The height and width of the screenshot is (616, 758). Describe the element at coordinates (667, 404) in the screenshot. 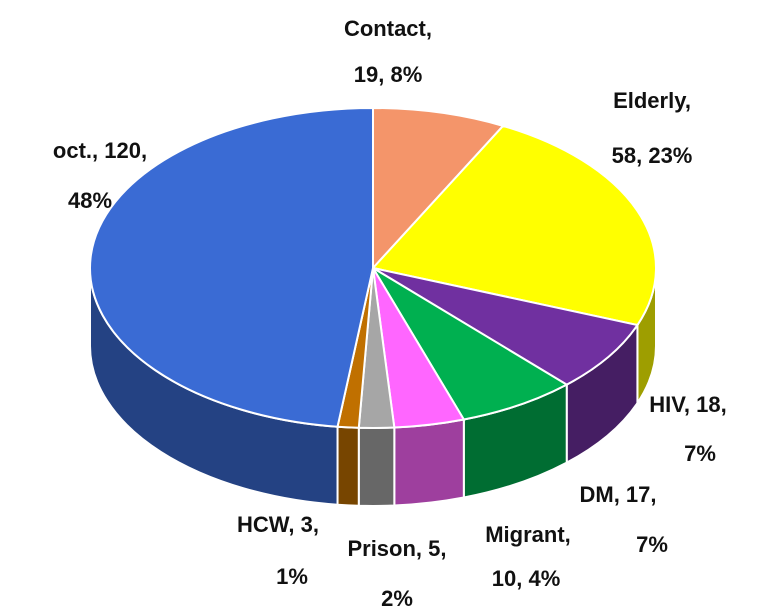

I see `data-label-part: HIV` at that location.